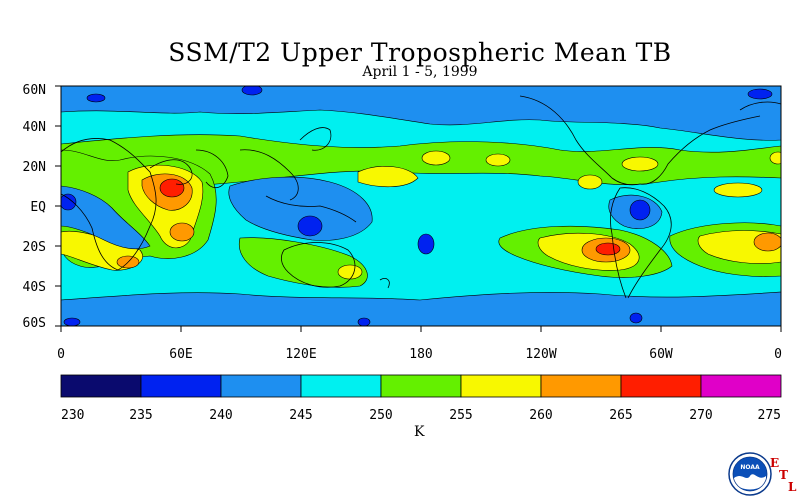 The image size is (800, 500). Describe the element at coordinates (420, 72) in the screenshot. I see `map-subtitle: April 1 - 5, 1999` at that location.